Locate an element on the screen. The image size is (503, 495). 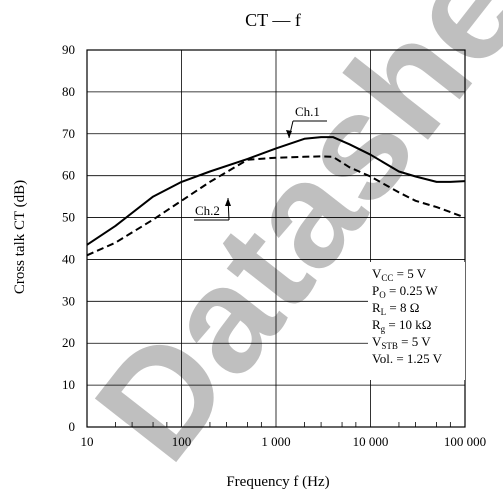
condition-line: Rg = 10 kΩ is located at coordinates (401, 325).